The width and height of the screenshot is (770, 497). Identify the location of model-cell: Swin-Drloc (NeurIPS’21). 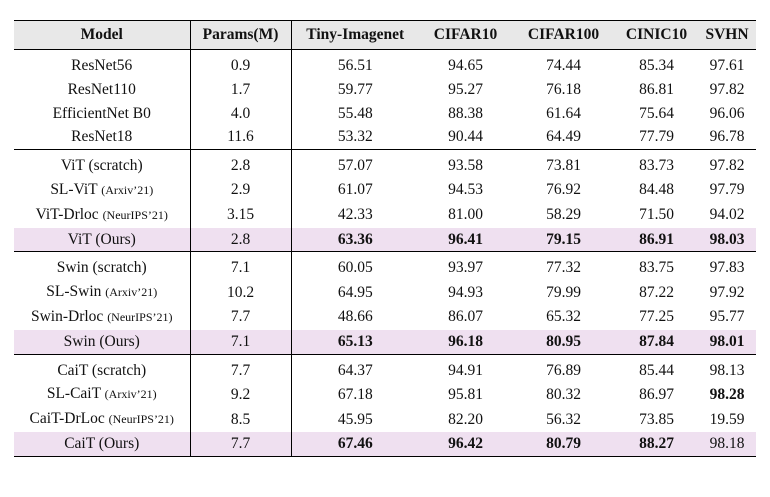
(102, 317).